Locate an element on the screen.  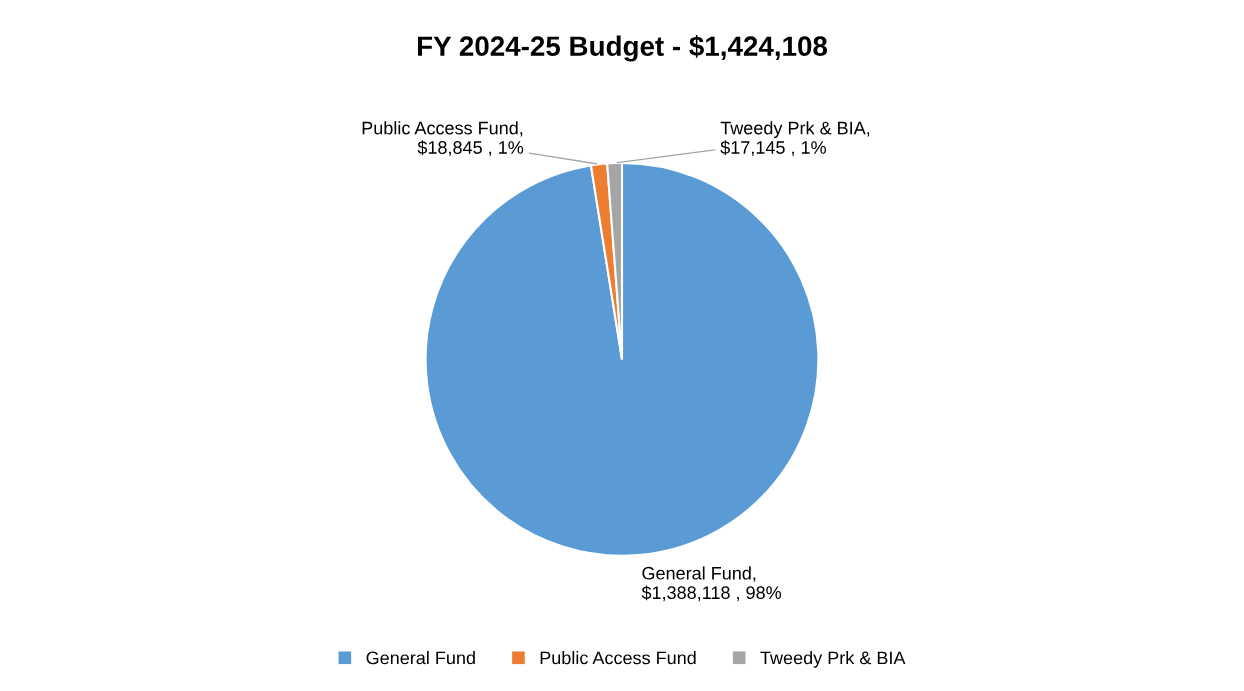
legend-label: Public Access Fund is located at coordinates (618, 658).